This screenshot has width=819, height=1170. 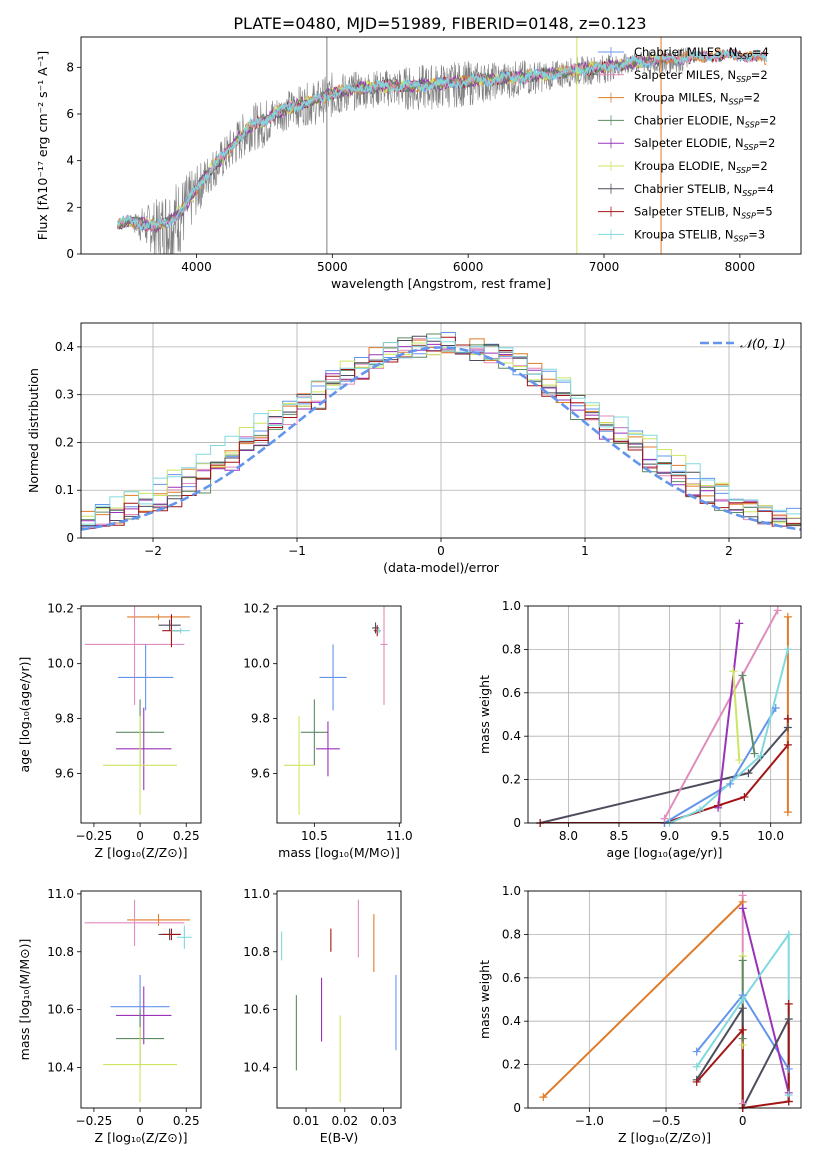 I want to click on y-tick-label: 10.8, so click(x=60, y=952).